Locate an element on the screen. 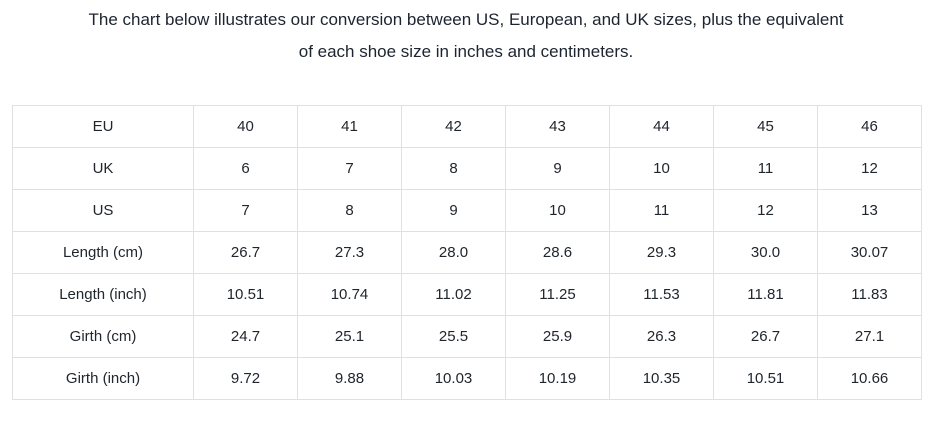 The image size is (932, 424). row-header: Girth (cm) is located at coordinates (103, 336).